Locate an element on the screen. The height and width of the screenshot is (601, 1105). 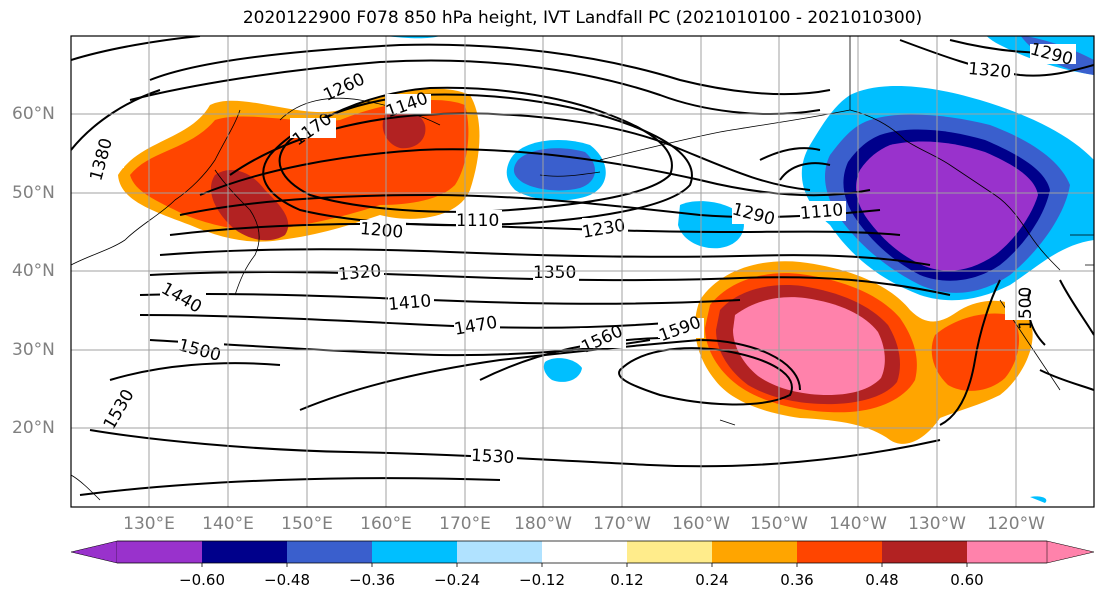
lon-label: 170°W is located at coordinates (622, 524).